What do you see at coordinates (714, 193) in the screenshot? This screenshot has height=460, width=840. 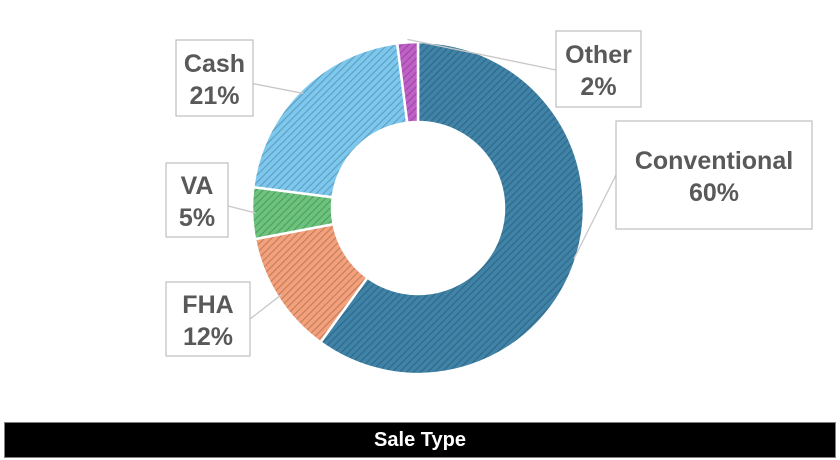 I see `value-label: 60%` at bounding box center [714, 193].